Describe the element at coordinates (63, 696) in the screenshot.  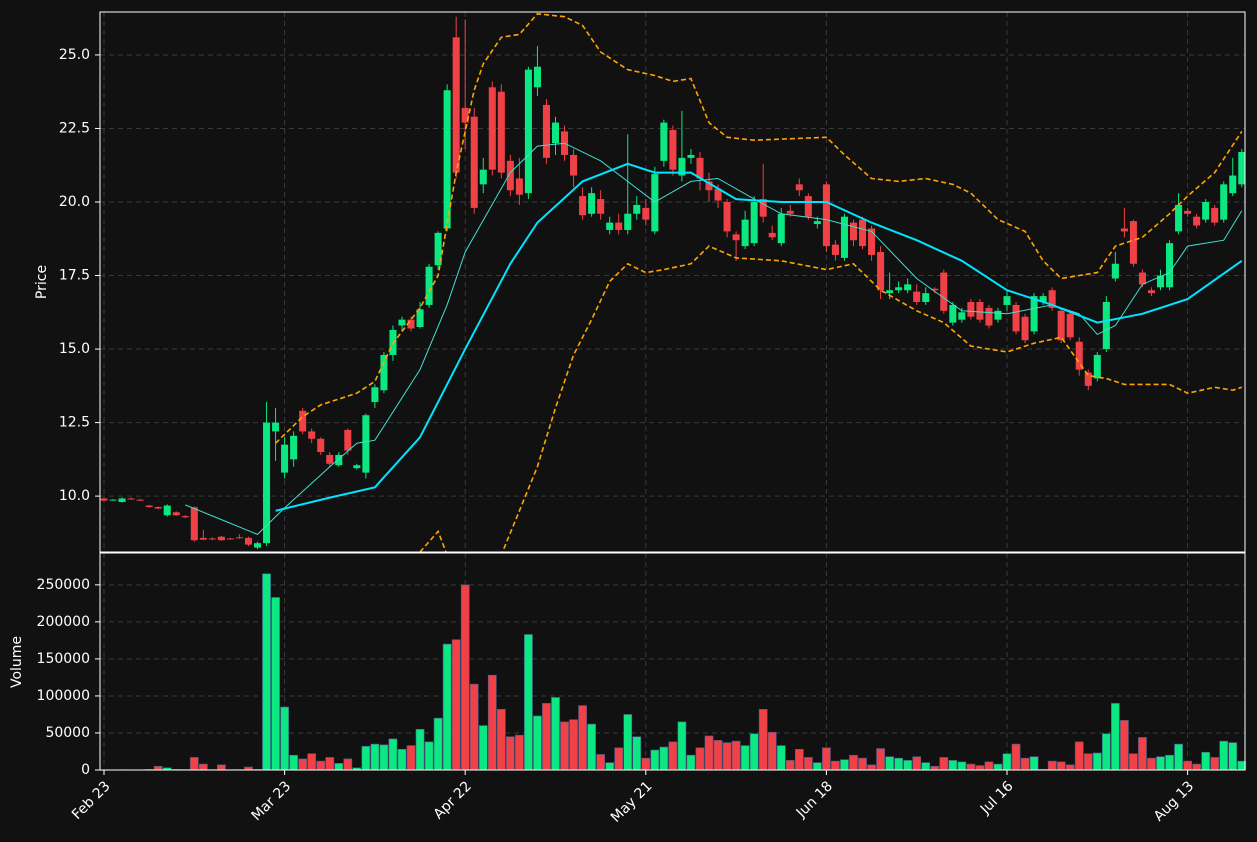
I see `y-tick-label: 100000` at that location.